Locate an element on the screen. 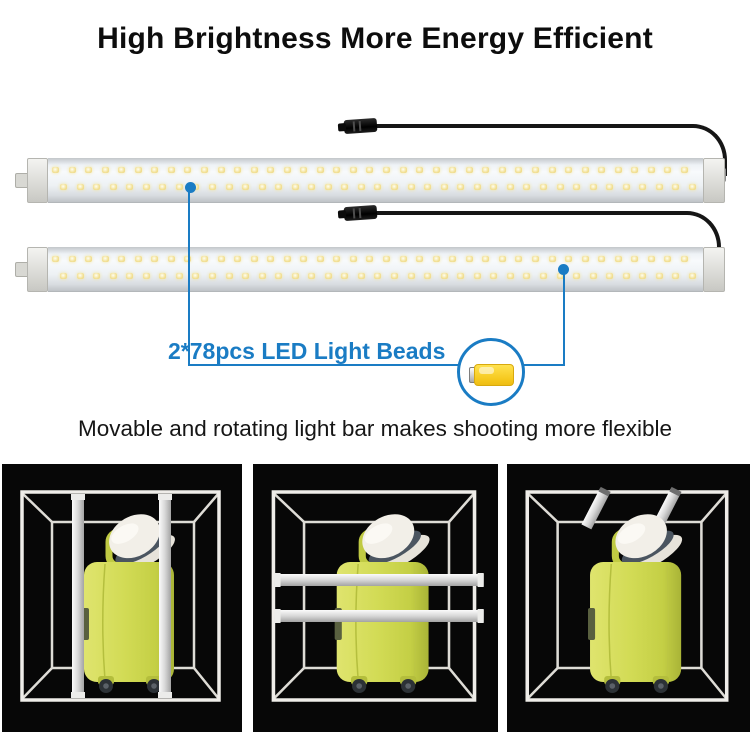  studio-photo-ceiling-bars is located at coordinates (628, 598).